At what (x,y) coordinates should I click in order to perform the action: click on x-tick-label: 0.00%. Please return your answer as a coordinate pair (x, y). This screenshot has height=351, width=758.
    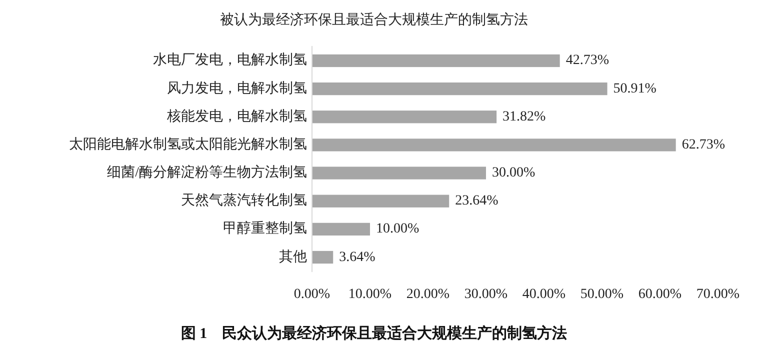
    Looking at the image, I should click on (312, 294).